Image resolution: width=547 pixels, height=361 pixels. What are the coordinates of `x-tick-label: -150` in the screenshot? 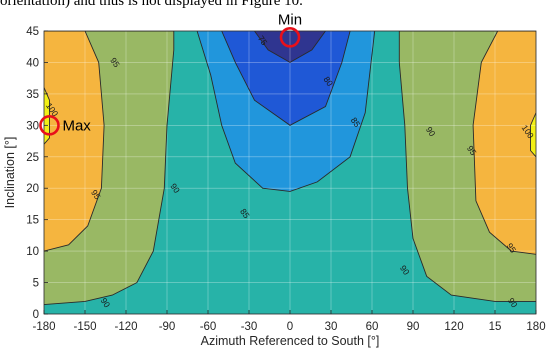 It's located at (84, 327).